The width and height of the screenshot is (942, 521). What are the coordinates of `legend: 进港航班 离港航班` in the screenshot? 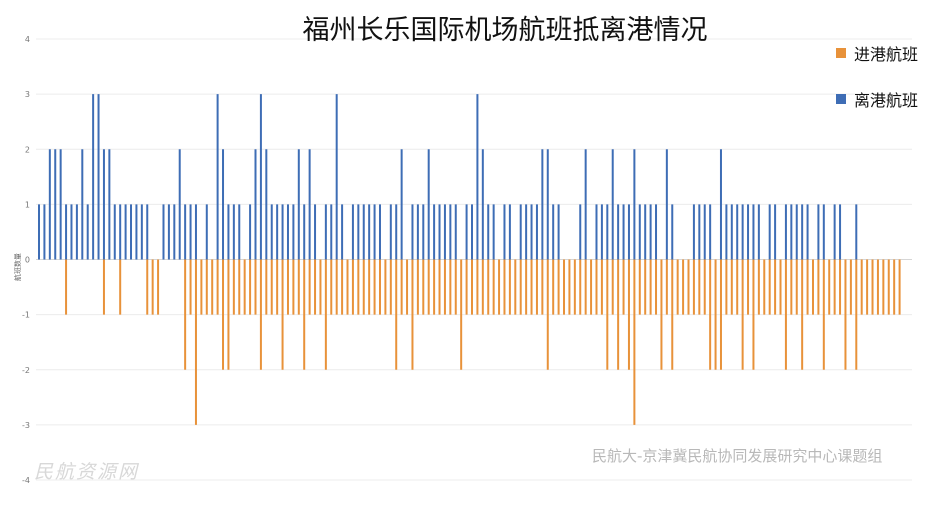 It's located at (877, 86).